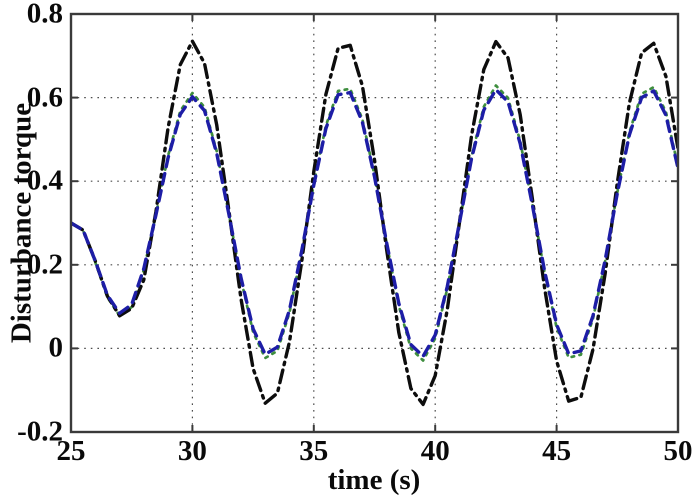 This screenshot has height=501, width=700. Describe the element at coordinates (71, 451) in the screenshot. I see `x-tick-label: 25` at that location.